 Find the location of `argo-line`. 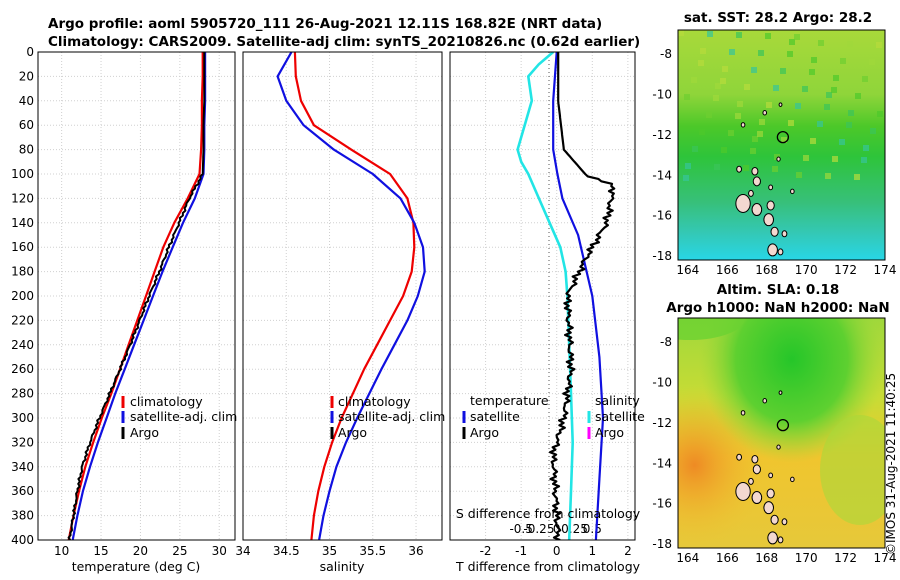

argo-line is located at coordinates (136, 296).